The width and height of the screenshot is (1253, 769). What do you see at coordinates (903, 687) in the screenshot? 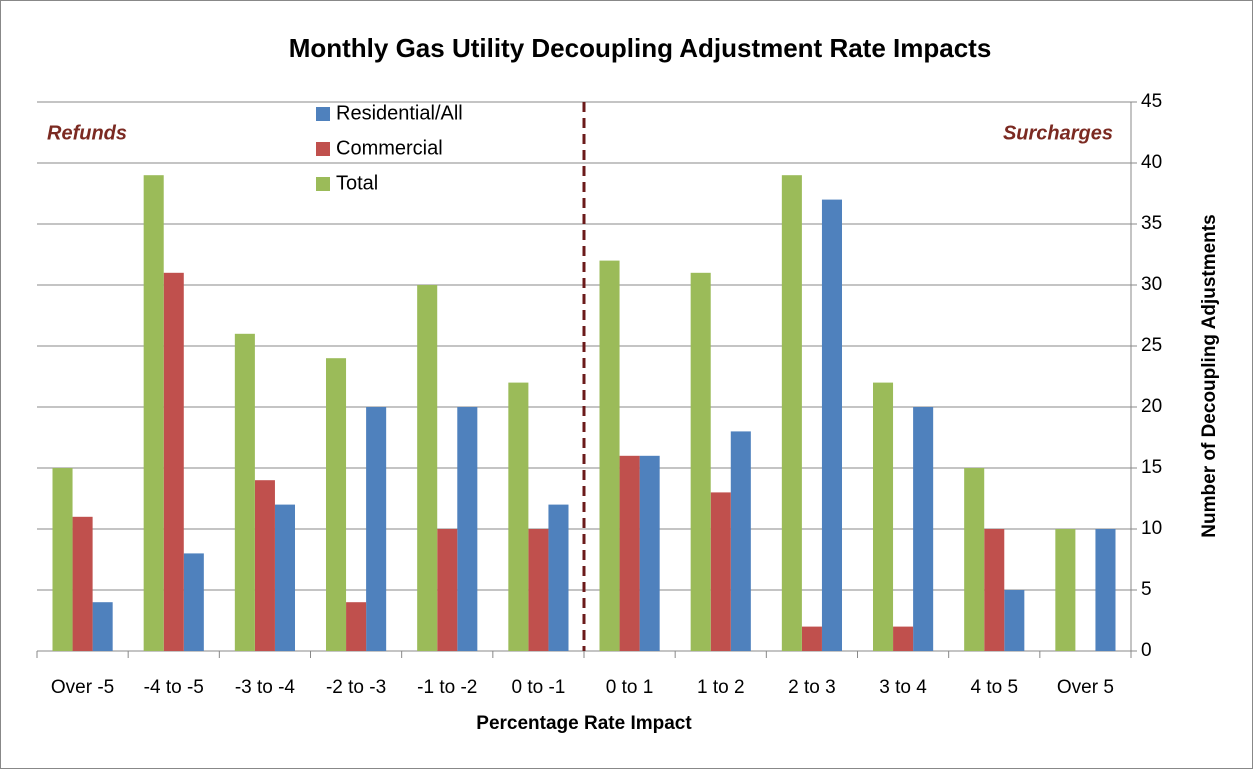
I see `x-tick-label: 3 to 4` at bounding box center [903, 687].